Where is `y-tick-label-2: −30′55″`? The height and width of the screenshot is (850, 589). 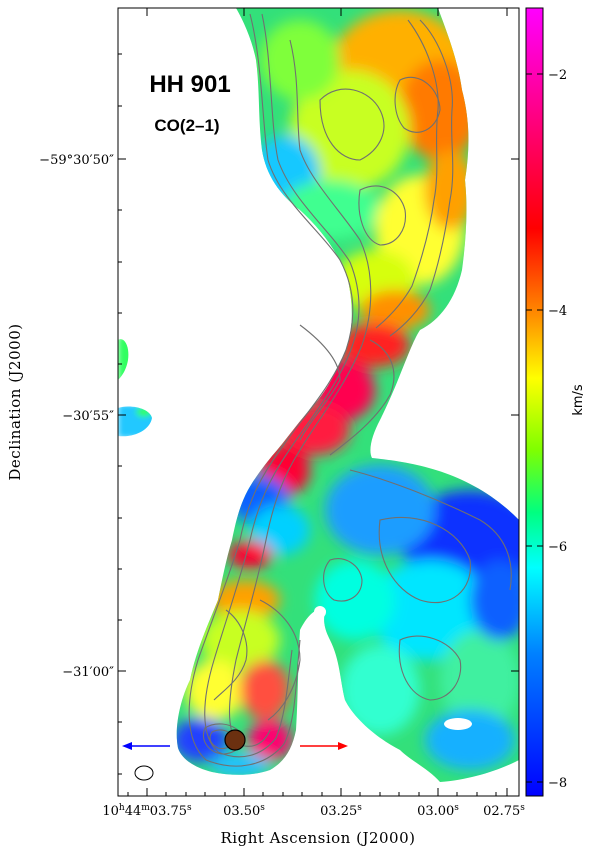 y-tick-label-2: −30′55″ is located at coordinates (88, 416).